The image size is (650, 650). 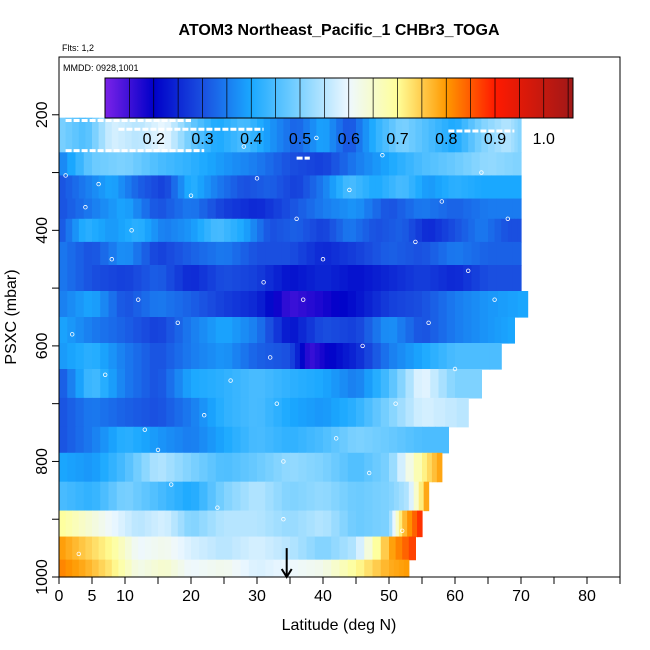 What do you see at coordinates (349, 139) in the screenshot?
I see `colorbar-tick-label: 0.6` at bounding box center [349, 139].